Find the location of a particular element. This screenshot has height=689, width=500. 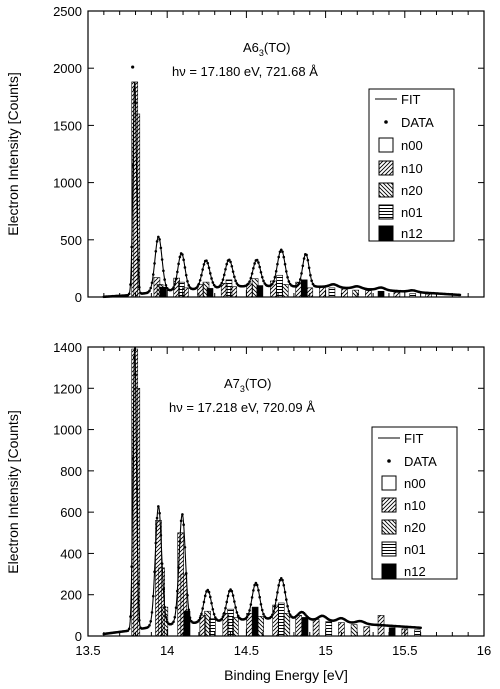

y-tick-label: 1000 is located at coordinates (67, 183).